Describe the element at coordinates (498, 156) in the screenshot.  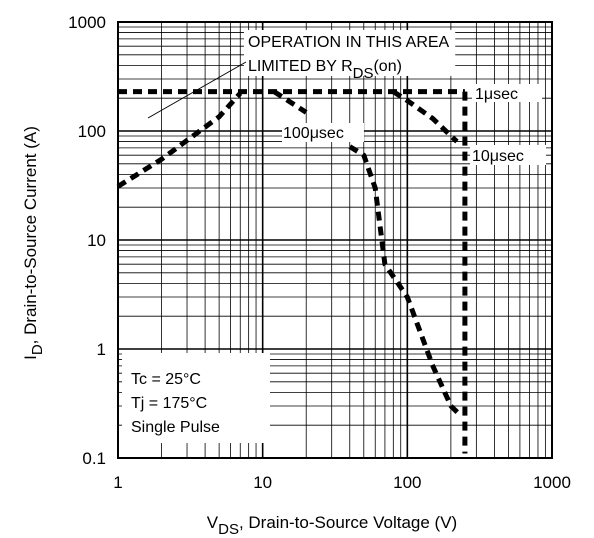
I see `label-10usec: 10μsec` at that location.